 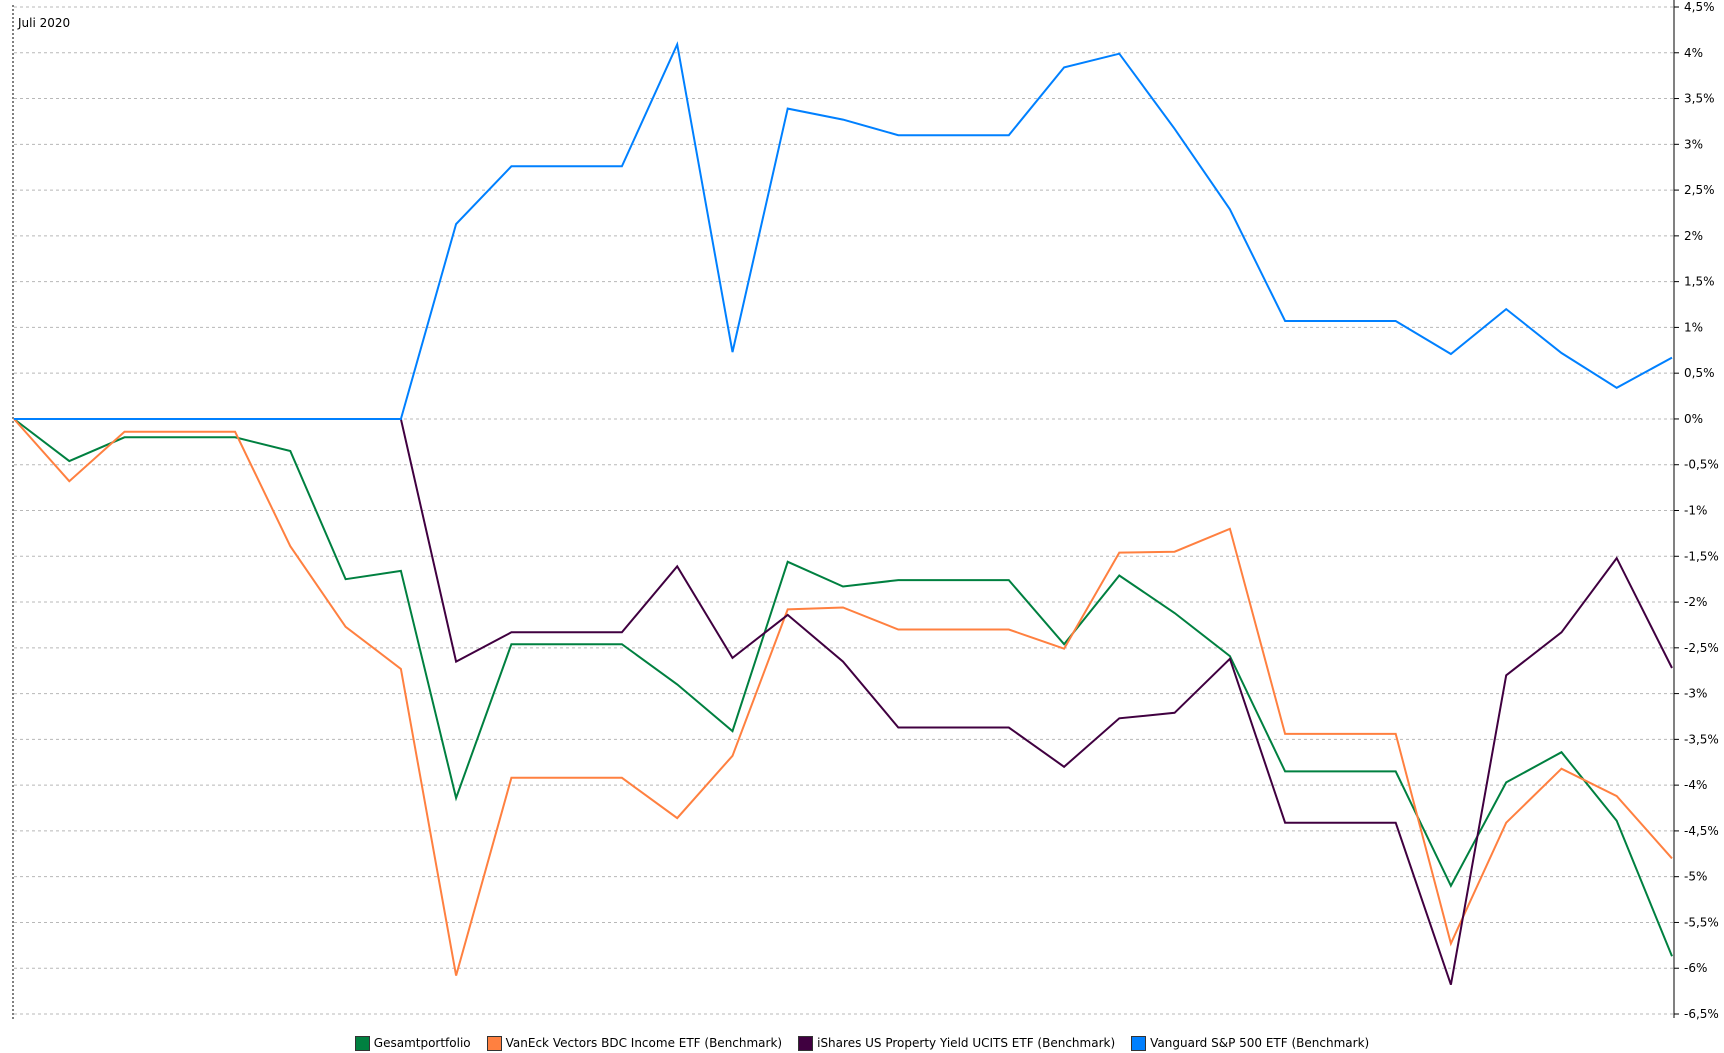 I want to click on y-tick-label: -4%, so click(x=1695, y=785).